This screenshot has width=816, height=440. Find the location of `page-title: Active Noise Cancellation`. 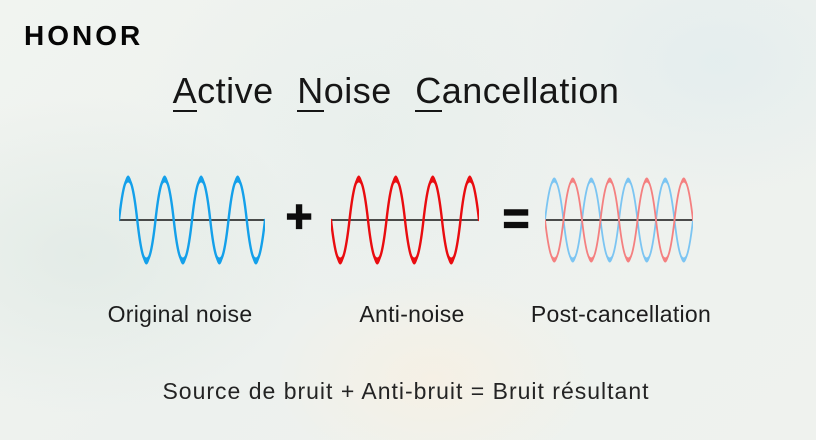

page-title: Active Noise Cancellation is located at coordinates (396, 91).